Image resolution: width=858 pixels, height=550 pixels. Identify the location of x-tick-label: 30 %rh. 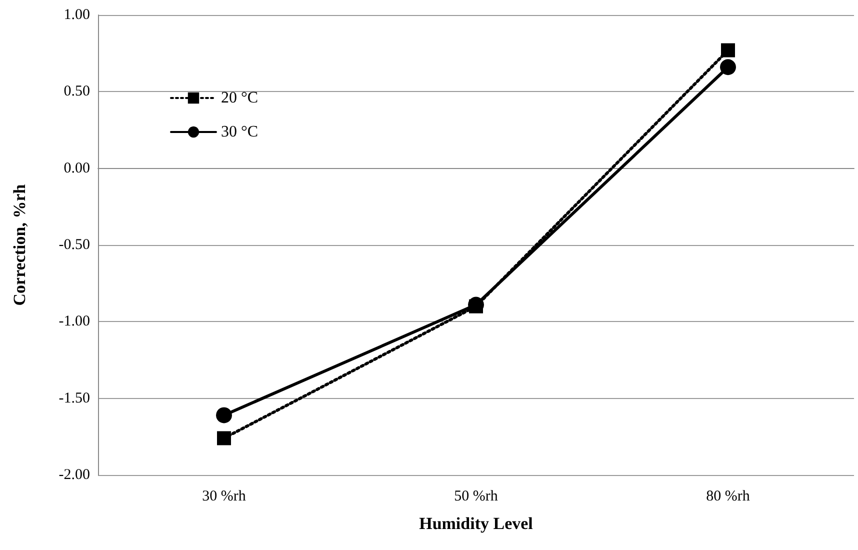
(224, 496).